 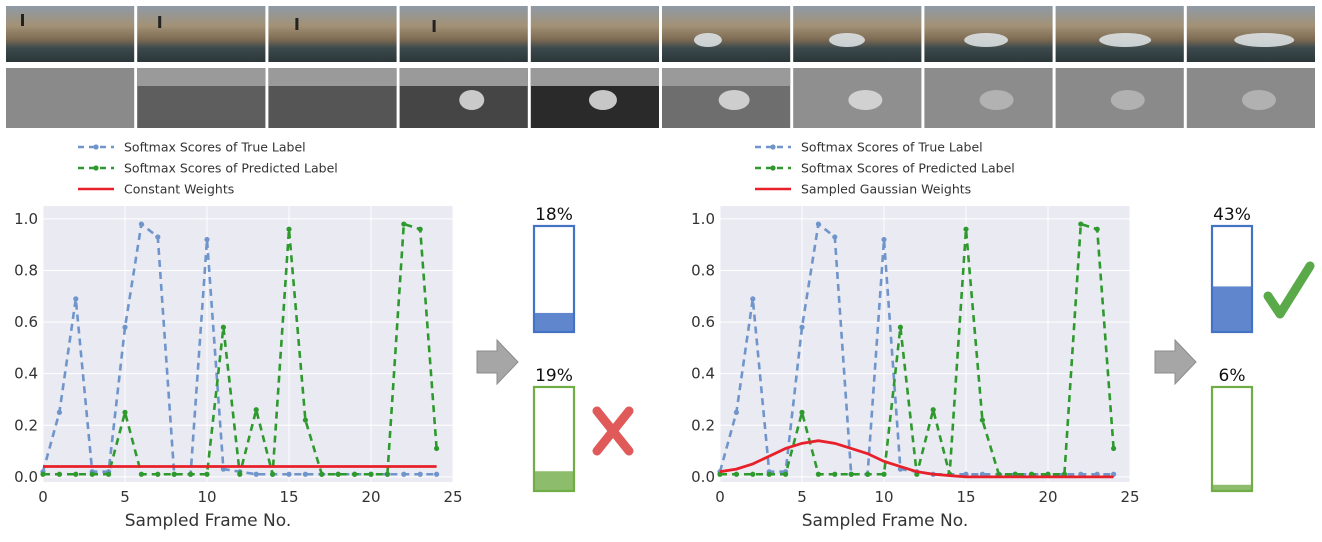 What do you see at coordinates (613, 431) in the screenshot?
I see `cross-icon` at bounding box center [613, 431].